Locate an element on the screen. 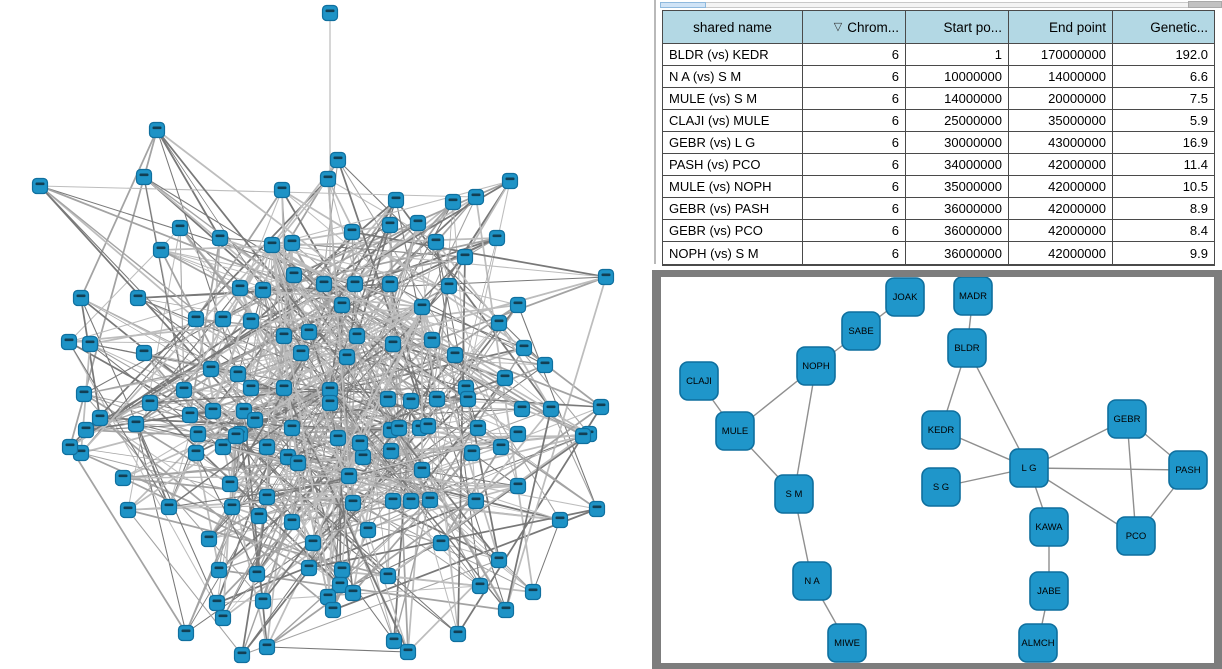 The image size is (1222, 669). table-cell: N A (vs) S M is located at coordinates (733, 77).